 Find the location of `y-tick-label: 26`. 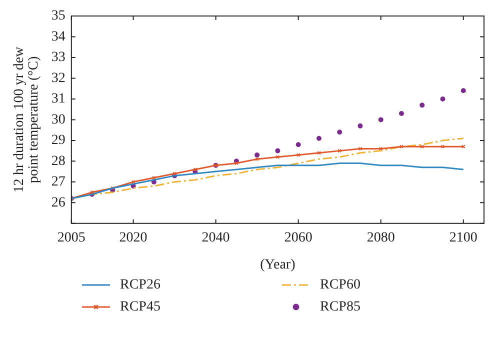

y-tick-label: 26 is located at coordinates (58, 202).